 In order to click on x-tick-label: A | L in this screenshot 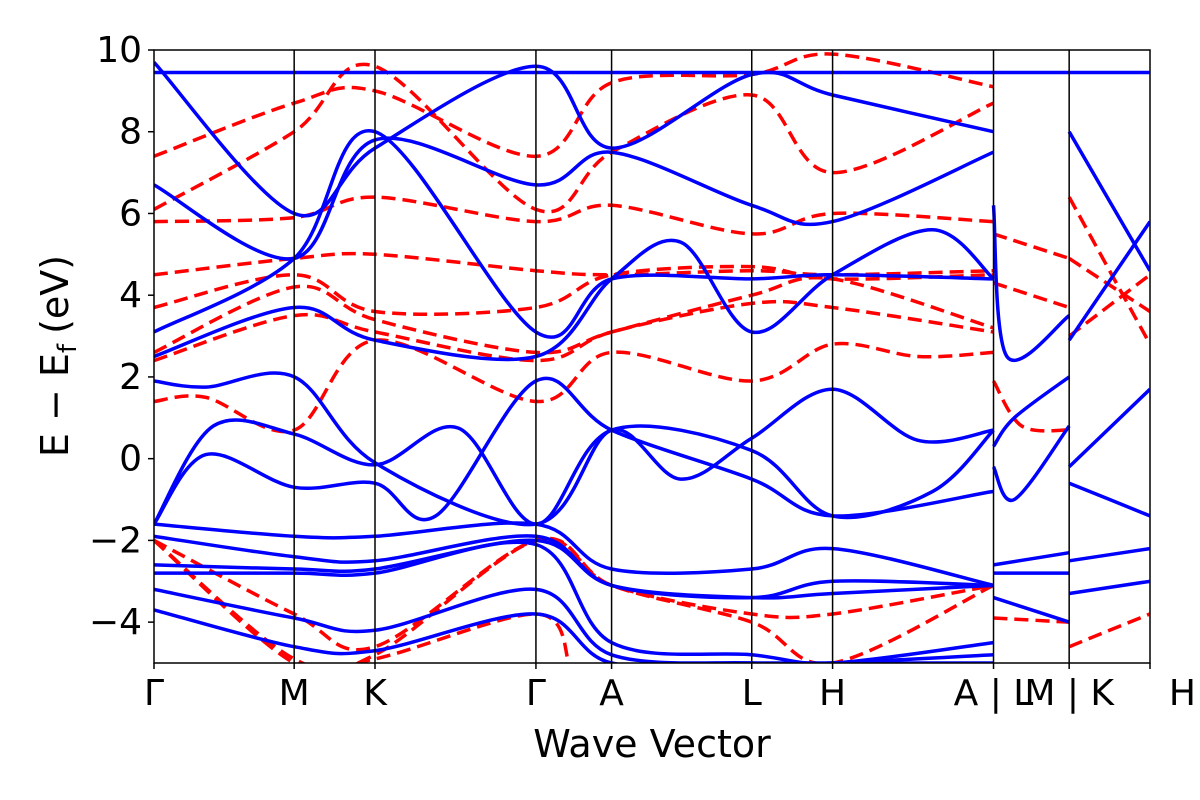, I will do `click(994, 693)`.